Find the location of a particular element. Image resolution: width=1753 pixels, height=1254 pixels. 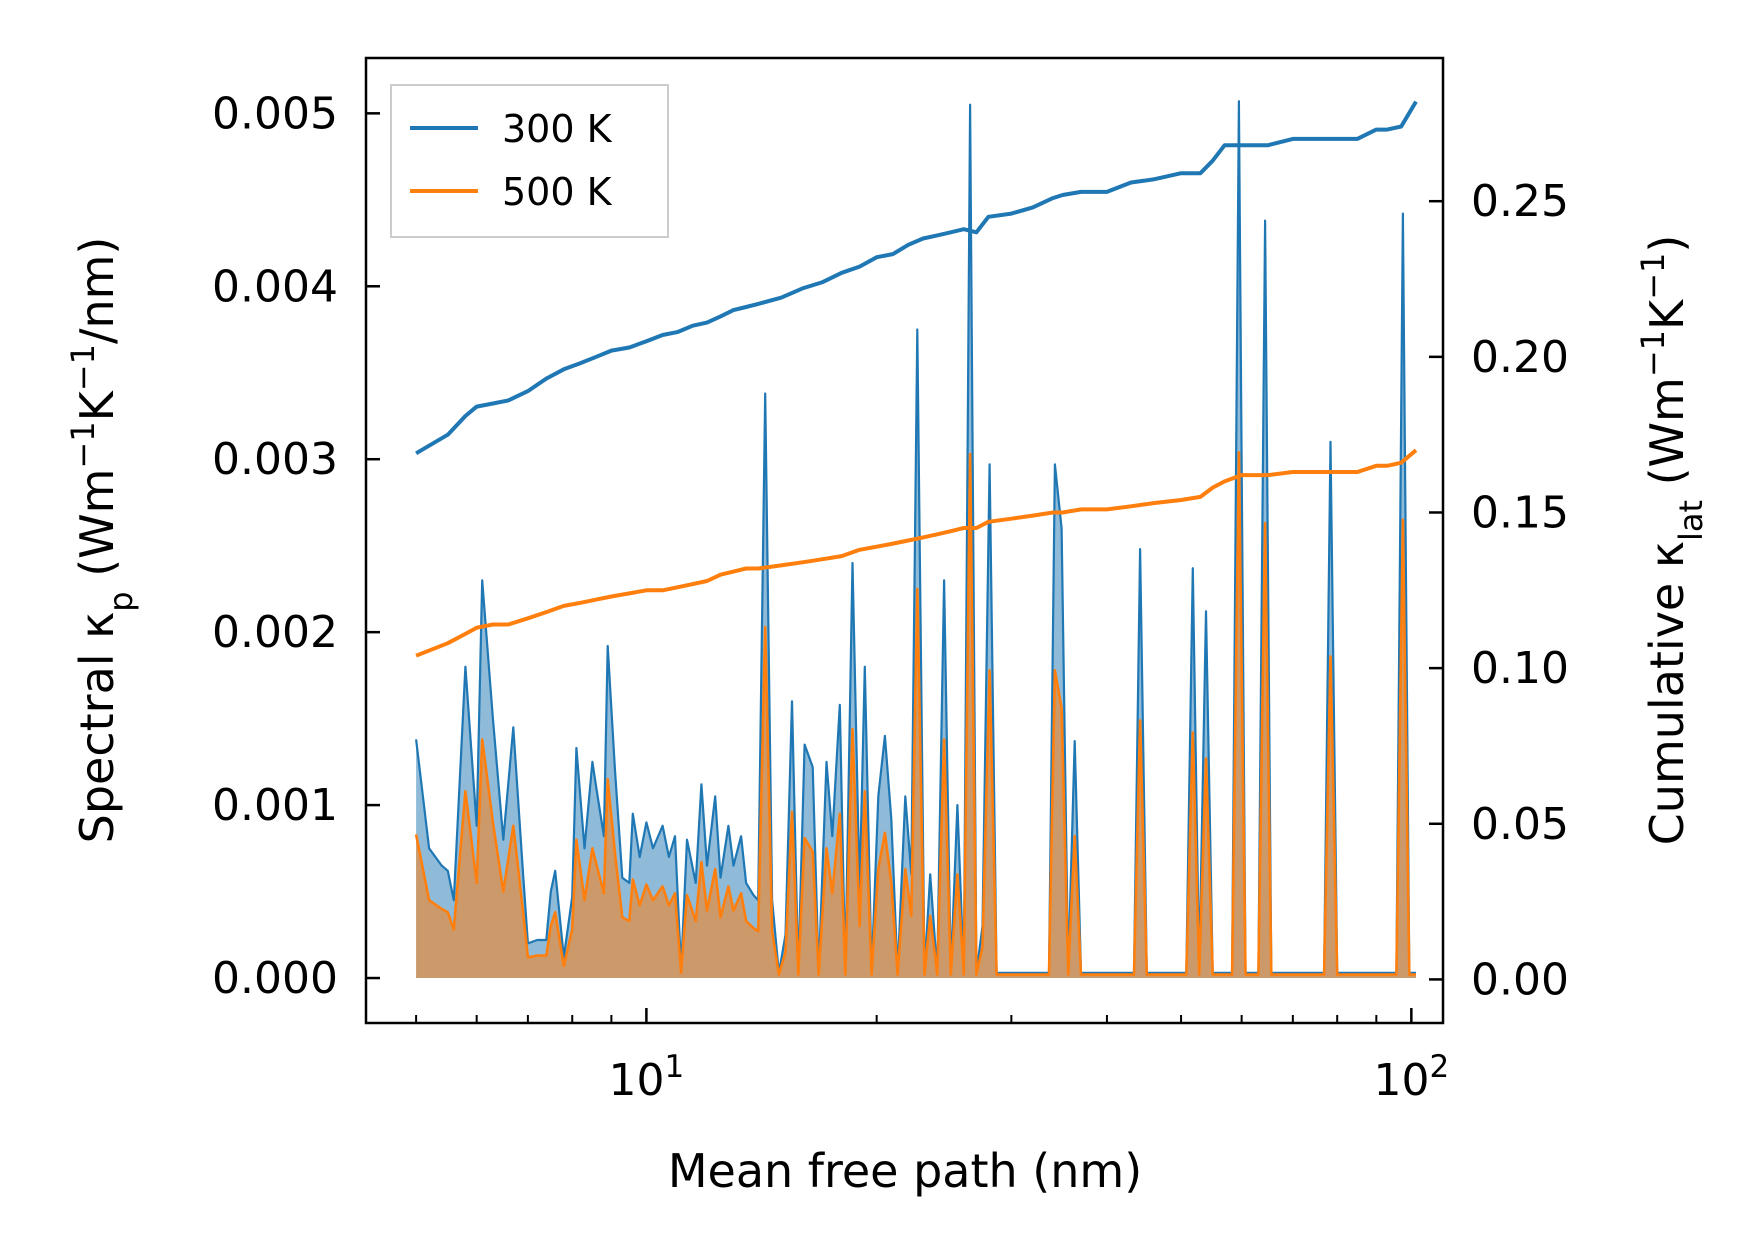

y-left-tick-label: 0.001 is located at coordinates (275, 805).